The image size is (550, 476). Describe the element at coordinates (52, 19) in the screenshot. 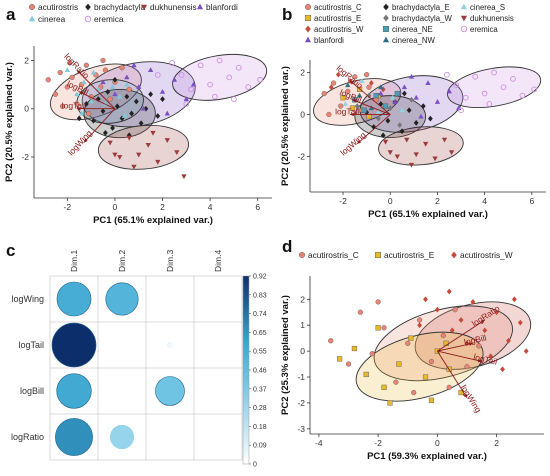

I see `legend-label-cinerea: cinerea` at that location.